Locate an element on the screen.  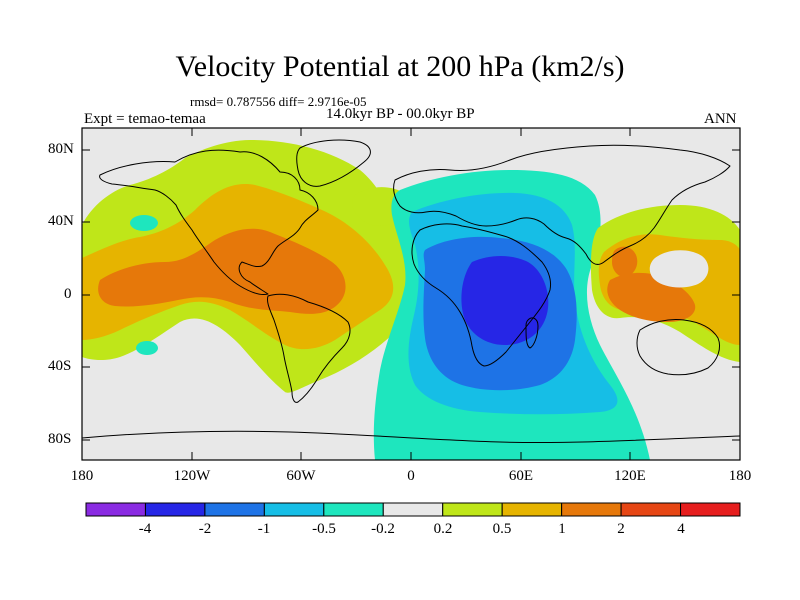
colorbar-label-5: -0.2 is located at coordinates (383, 529).